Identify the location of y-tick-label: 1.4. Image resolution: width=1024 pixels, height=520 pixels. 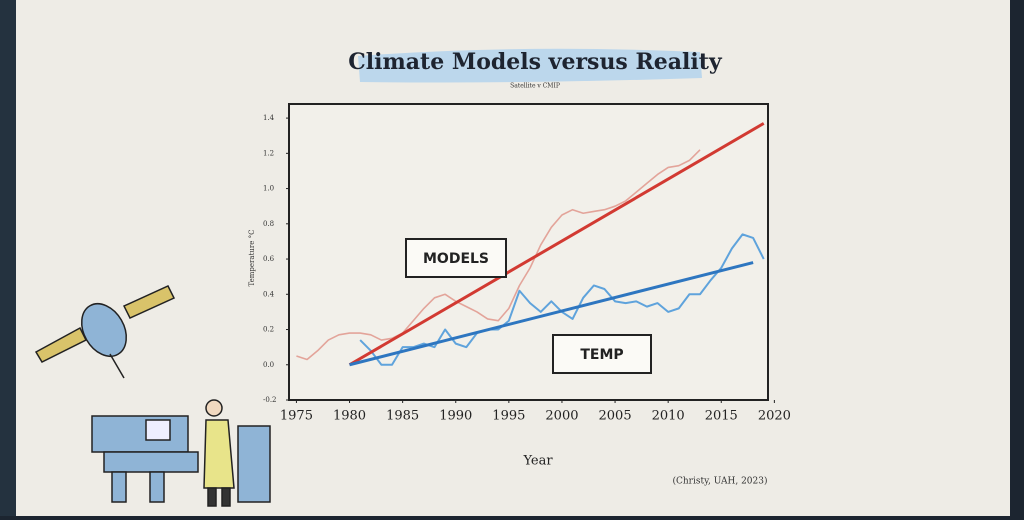
(269, 118).